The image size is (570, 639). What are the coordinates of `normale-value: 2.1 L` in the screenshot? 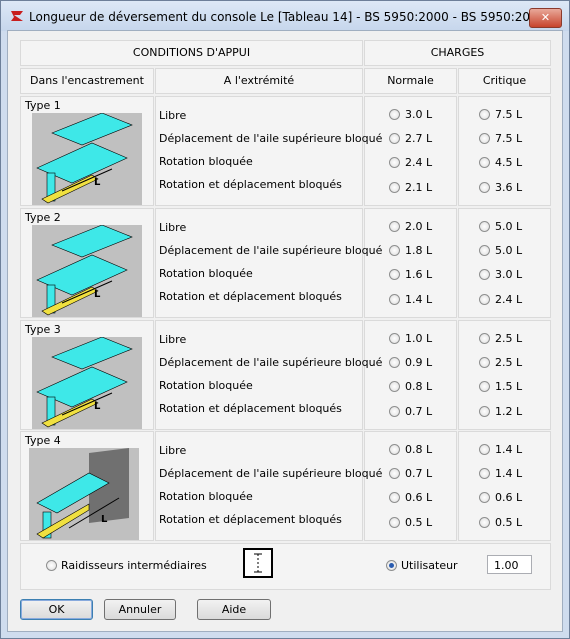 It's located at (419, 187).